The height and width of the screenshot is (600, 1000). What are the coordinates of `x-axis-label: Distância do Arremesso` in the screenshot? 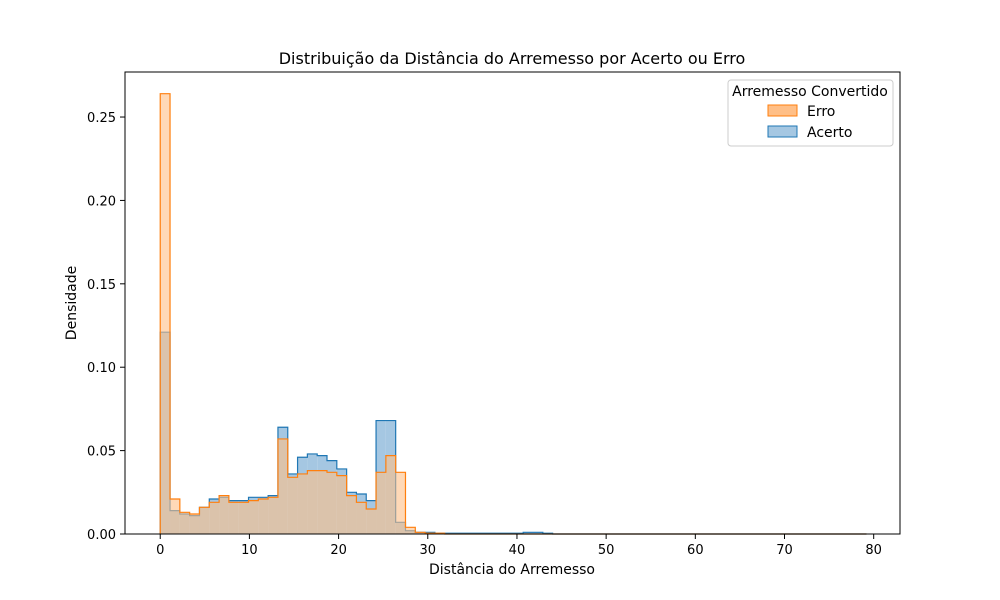 It's located at (512, 570).